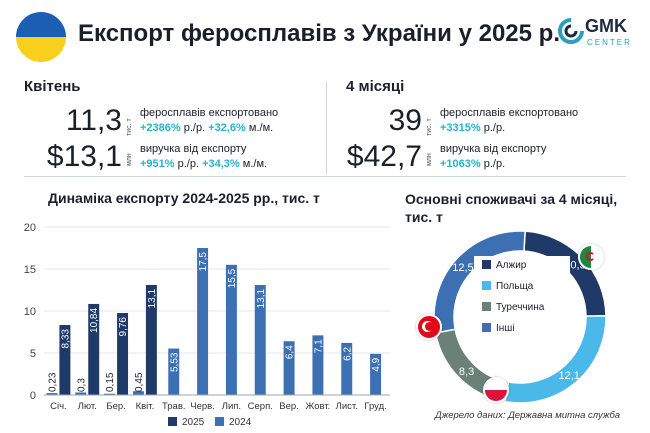  I want to click on april-volume-yoy: +2386%, so click(160, 128).